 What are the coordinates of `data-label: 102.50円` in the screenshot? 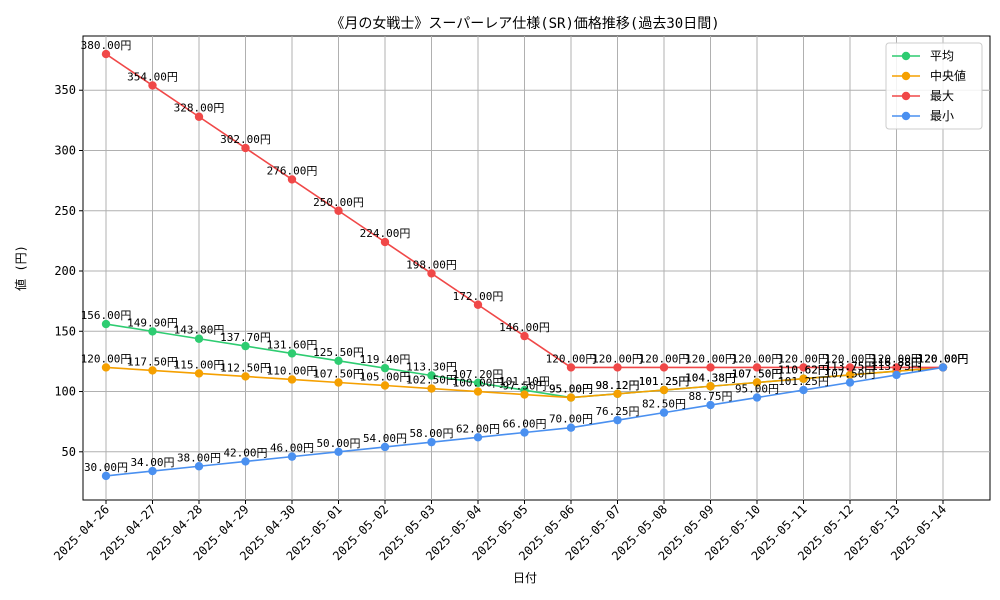 It's located at (431, 380).